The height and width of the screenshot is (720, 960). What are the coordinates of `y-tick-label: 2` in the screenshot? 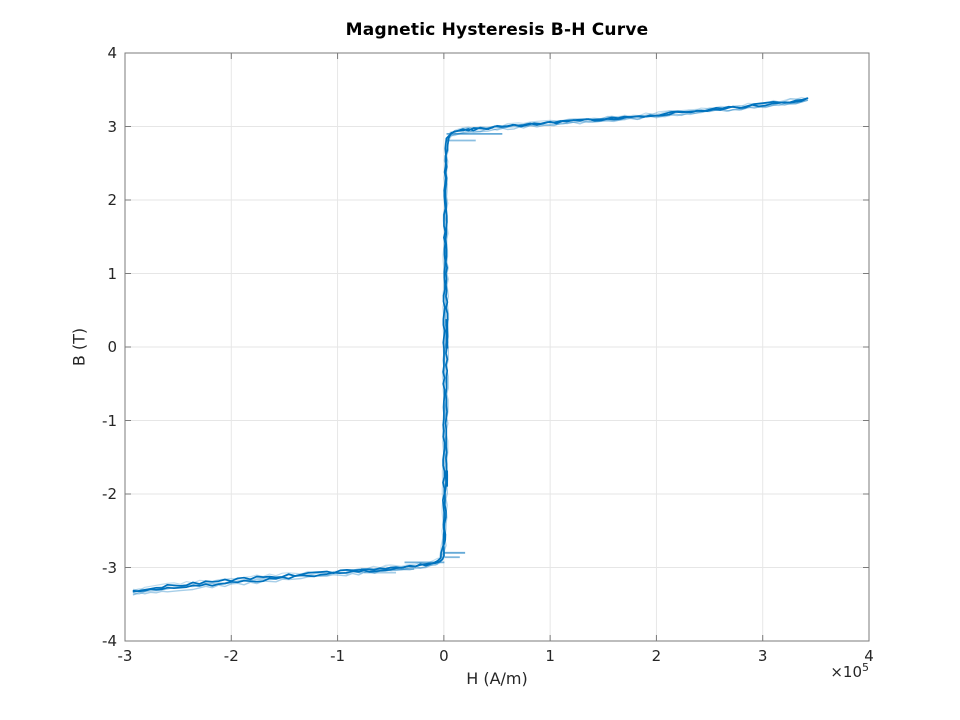 It's located at (112, 200).